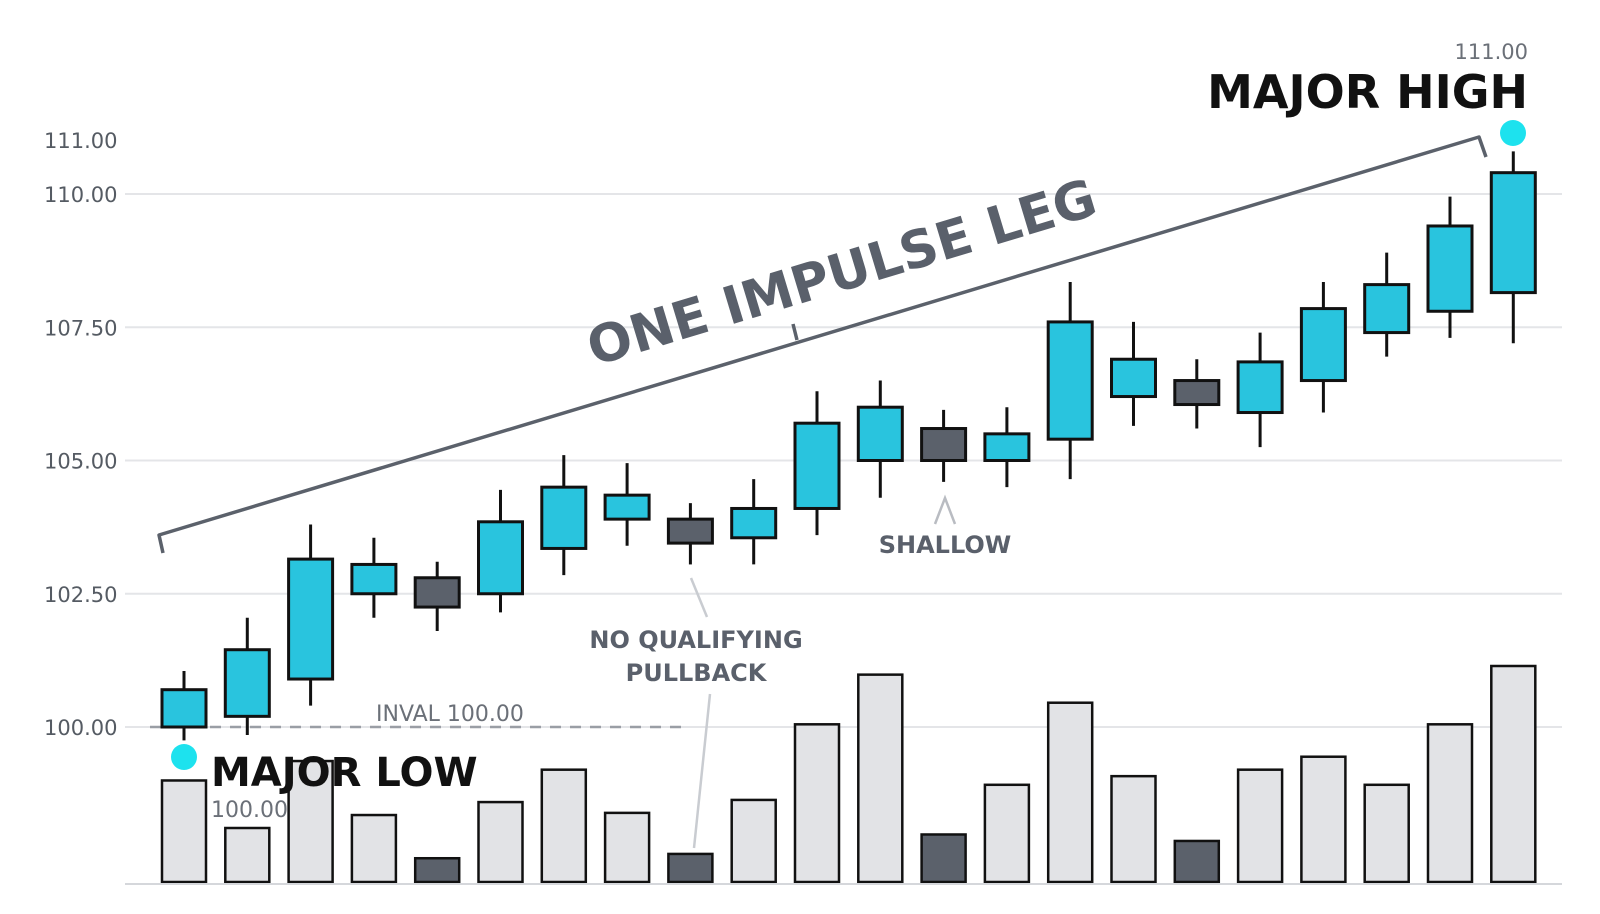  Describe the element at coordinates (697, 673) in the screenshot. I see `pullback-label-line2: PULLBACK` at that location.